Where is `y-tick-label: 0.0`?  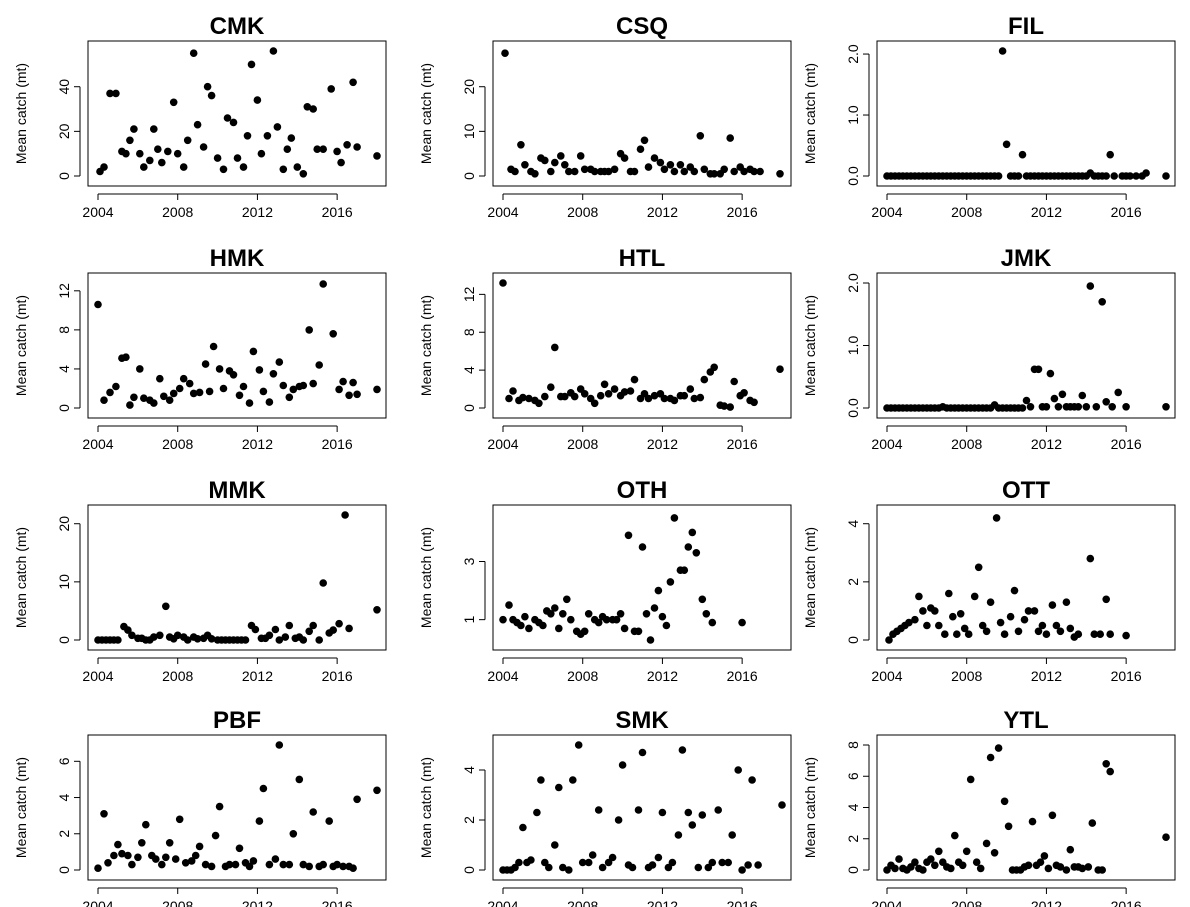 y-tick-label: 0.0 is located at coordinates (853, 176).